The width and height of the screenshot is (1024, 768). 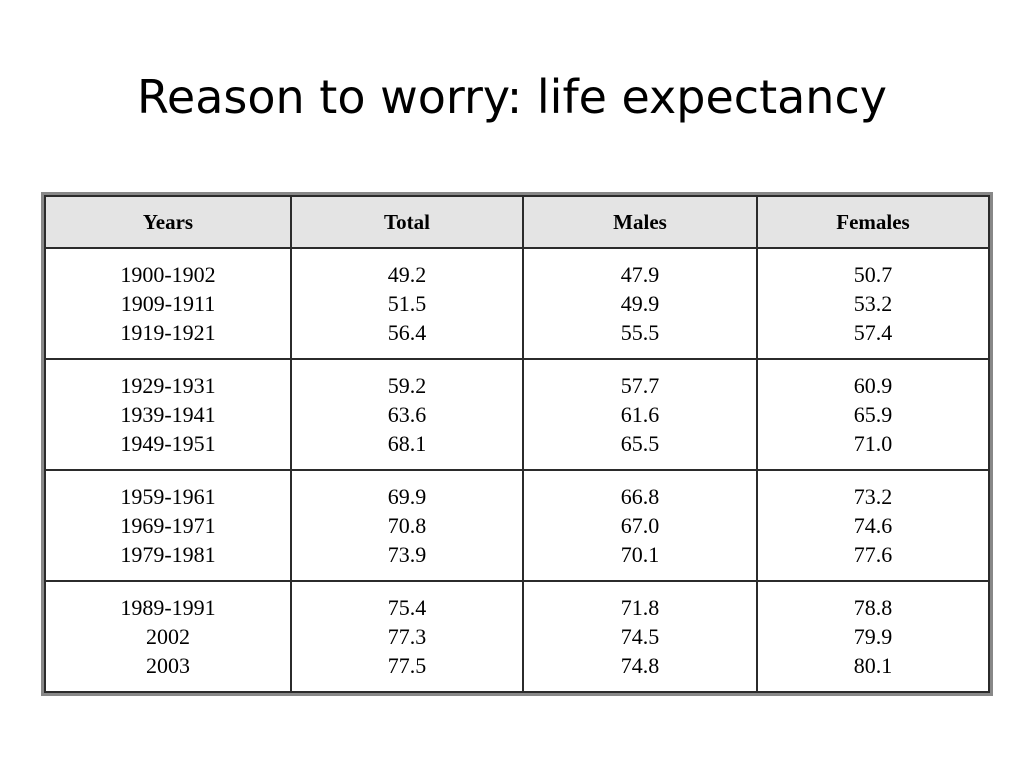 What do you see at coordinates (640, 554) in the screenshot?
I see `males-value: 70.1` at bounding box center [640, 554].